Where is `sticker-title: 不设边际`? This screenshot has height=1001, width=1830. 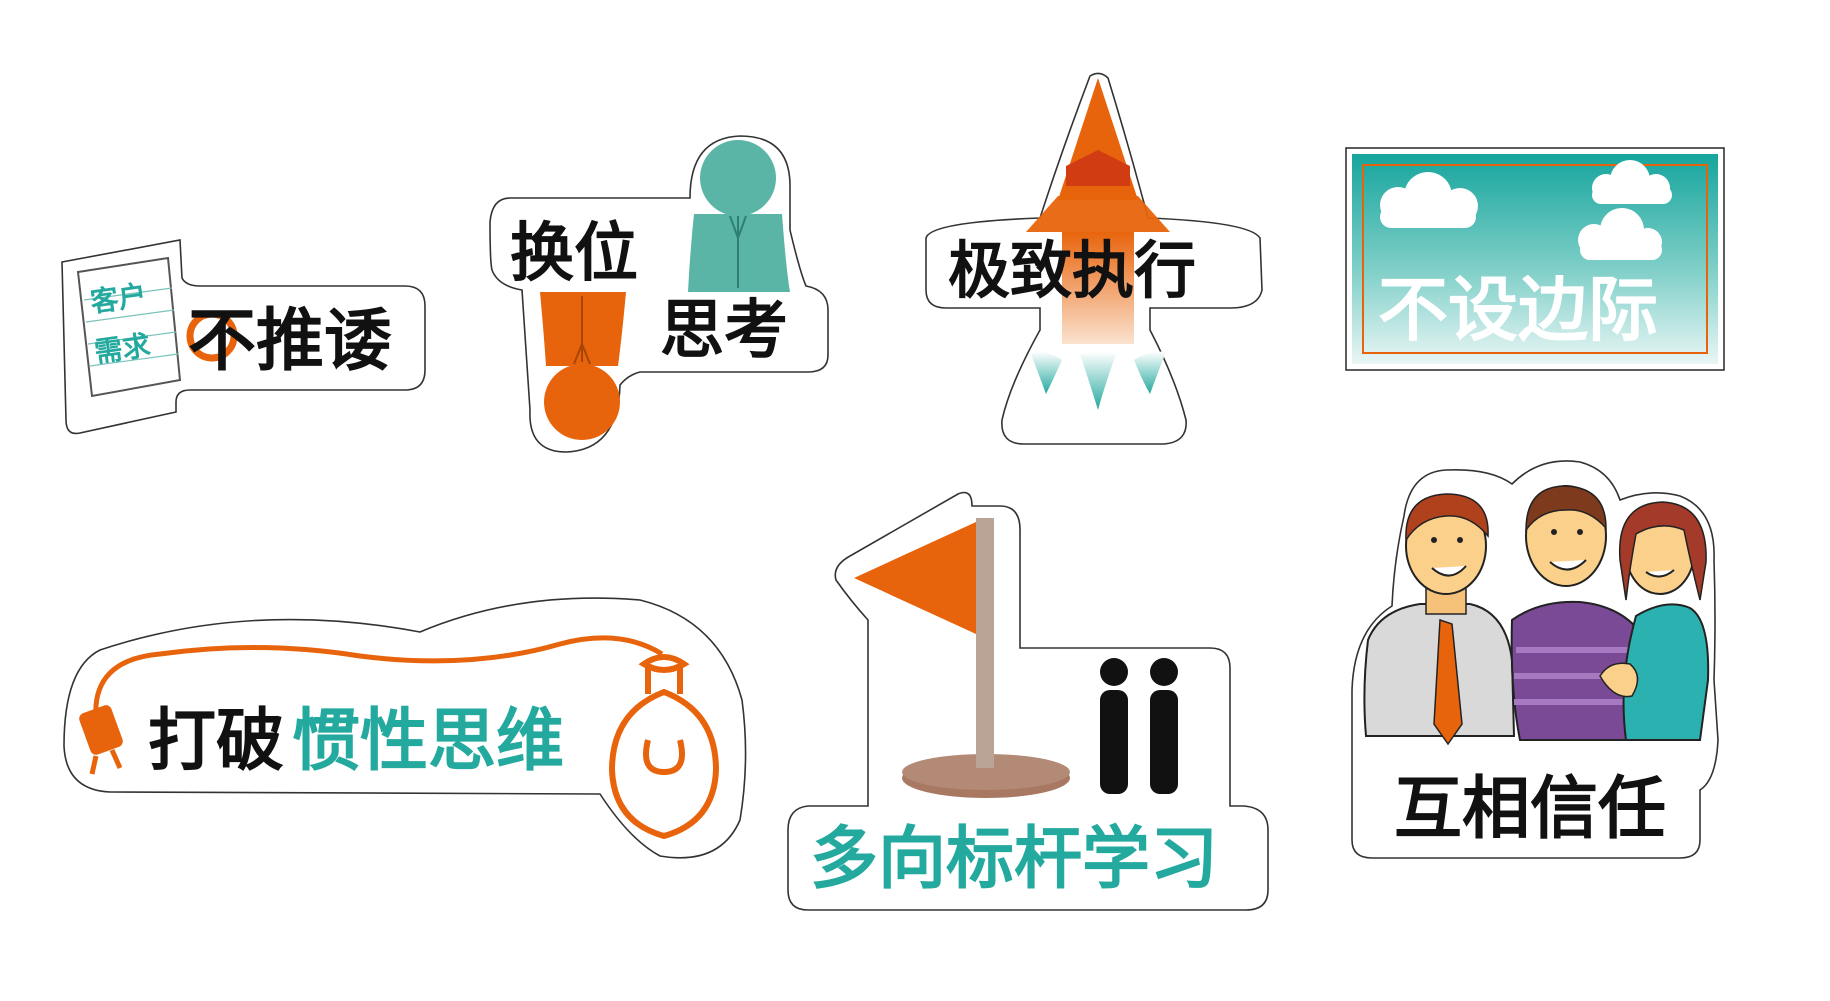
sticker-title: 不设边际 is located at coordinates (1518, 310).